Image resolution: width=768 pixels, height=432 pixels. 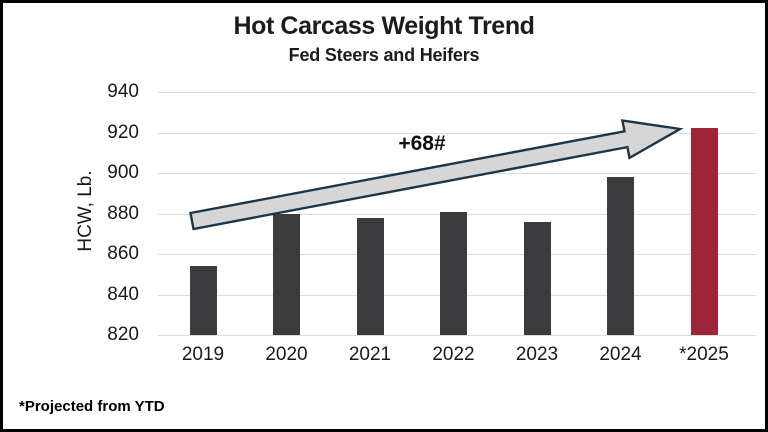 What do you see at coordinates (203, 354) in the screenshot?
I see `x-tick-label-2019: 2019` at bounding box center [203, 354].